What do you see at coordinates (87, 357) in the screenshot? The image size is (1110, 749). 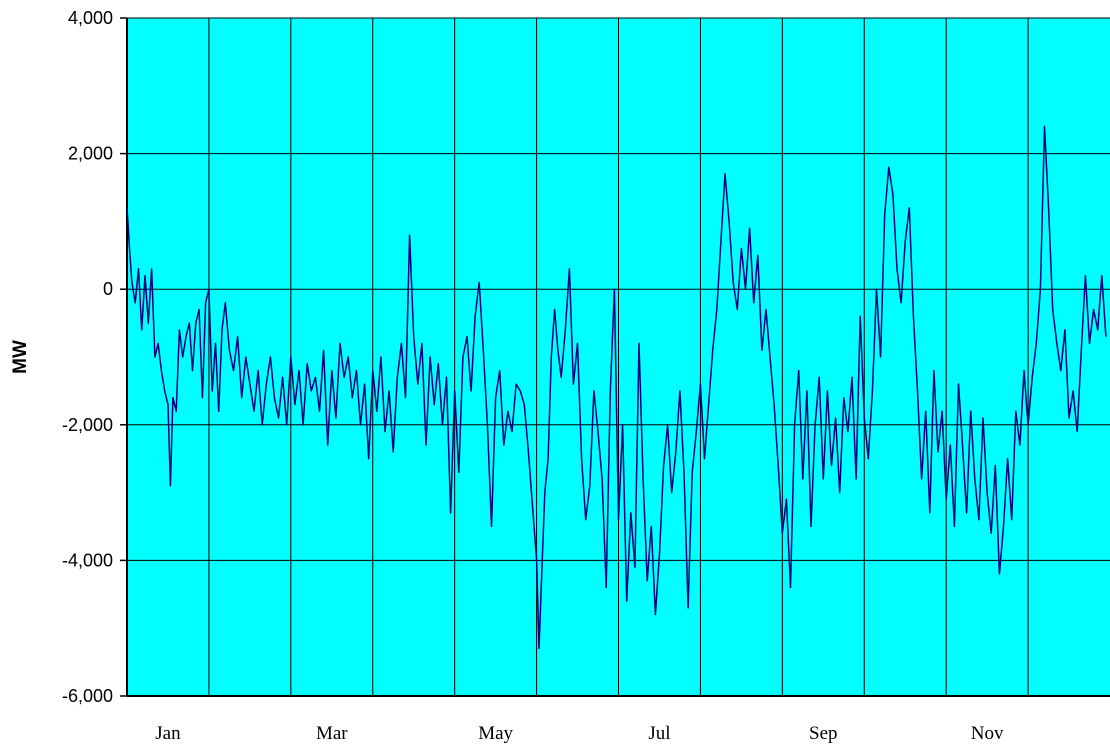 I see `y-tick-labels: 4,000 2,000 0 -2,000 -4,000 -6,000` at bounding box center [87, 357].